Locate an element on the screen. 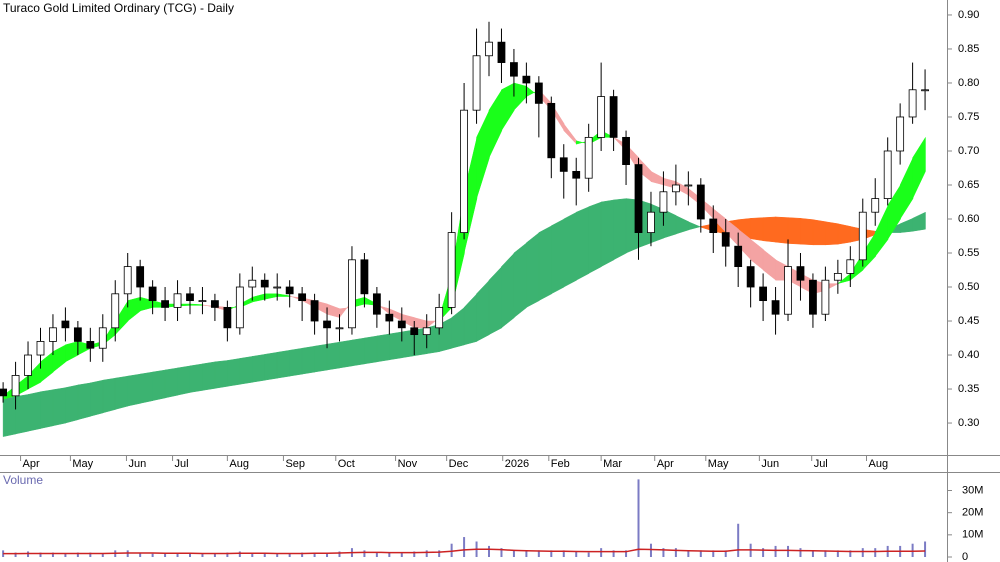  x-tick-label: Oct is located at coordinates (346, 464).